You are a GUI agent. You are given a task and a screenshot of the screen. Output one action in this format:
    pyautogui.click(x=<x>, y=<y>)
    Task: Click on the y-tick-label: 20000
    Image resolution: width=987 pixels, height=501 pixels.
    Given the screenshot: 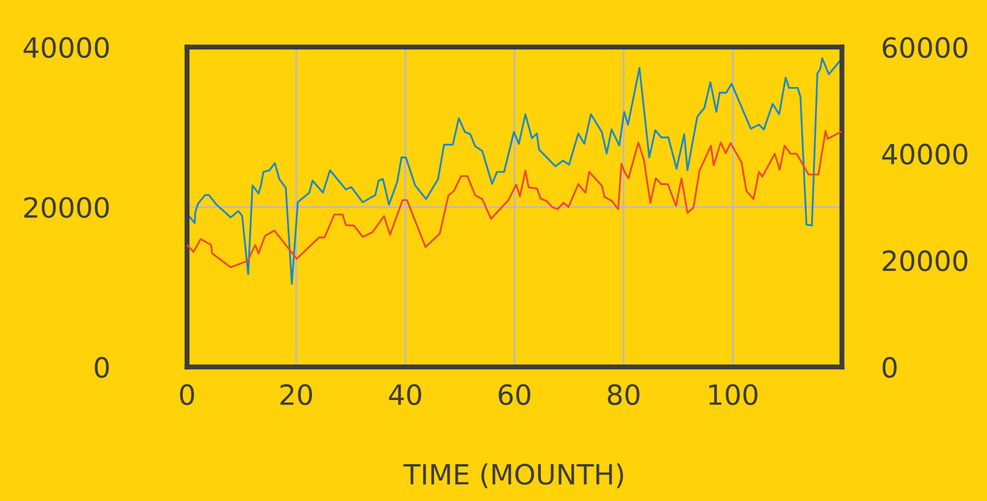 What is the action you would take?
    pyautogui.click(x=66, y=207)
    